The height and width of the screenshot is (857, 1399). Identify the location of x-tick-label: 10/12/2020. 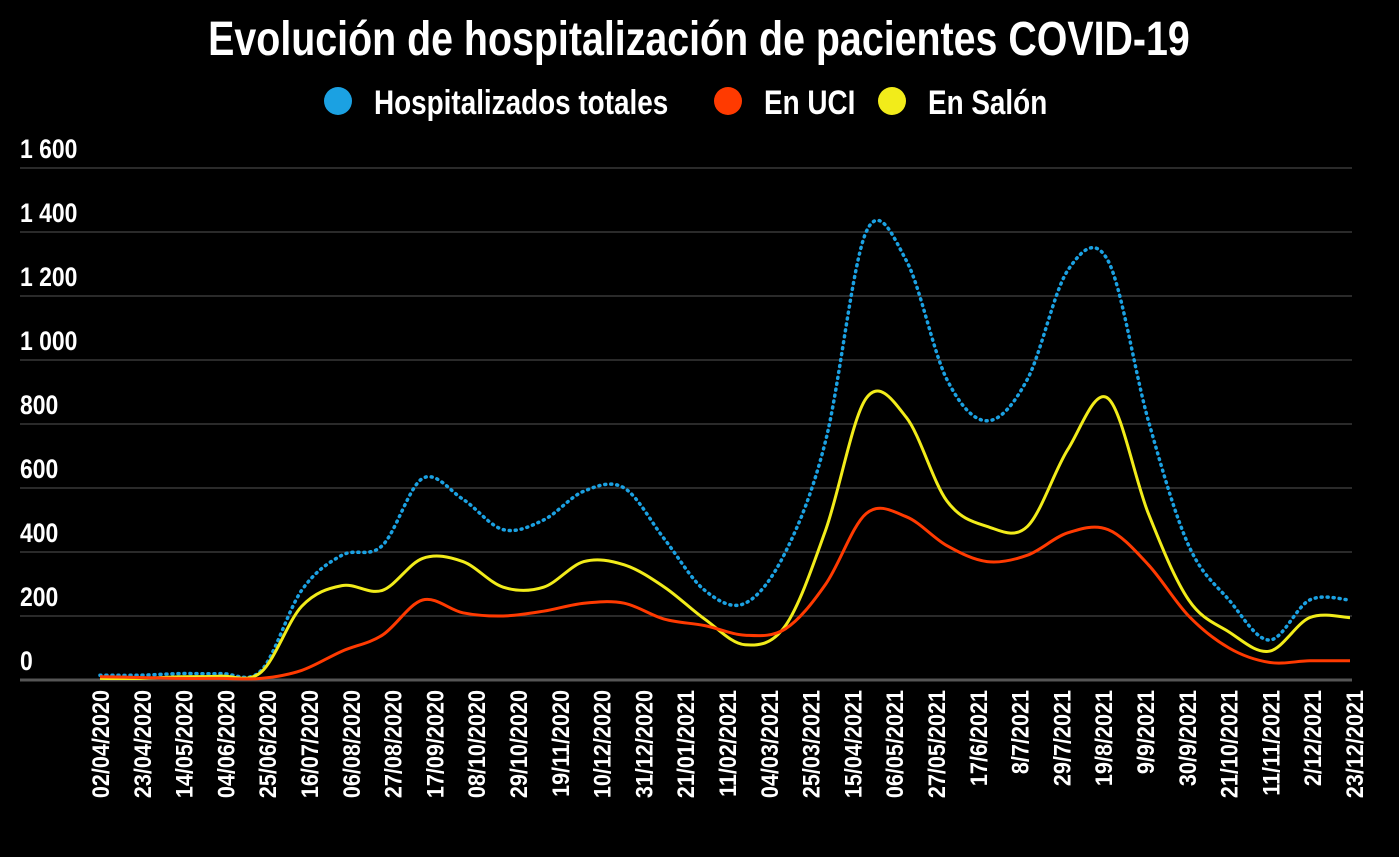
(602, 744).